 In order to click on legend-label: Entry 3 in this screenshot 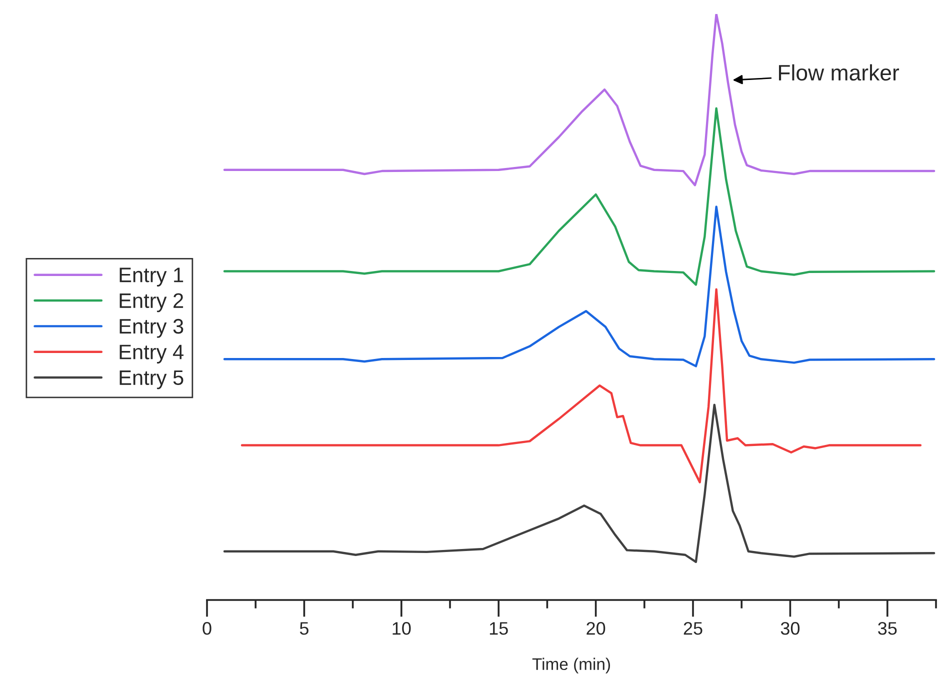, I will do `click(152, 328)`.